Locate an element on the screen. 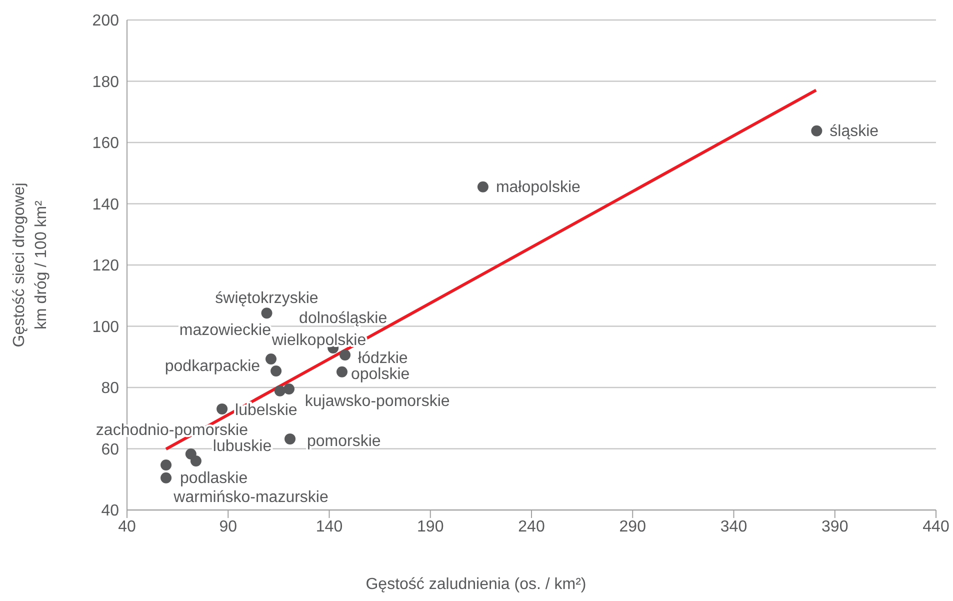 The width and height of the screenshot is (953, 601). x-axis-title: Gęstość zaludnienia (os. / km²) is located at coordinates (476, 584).